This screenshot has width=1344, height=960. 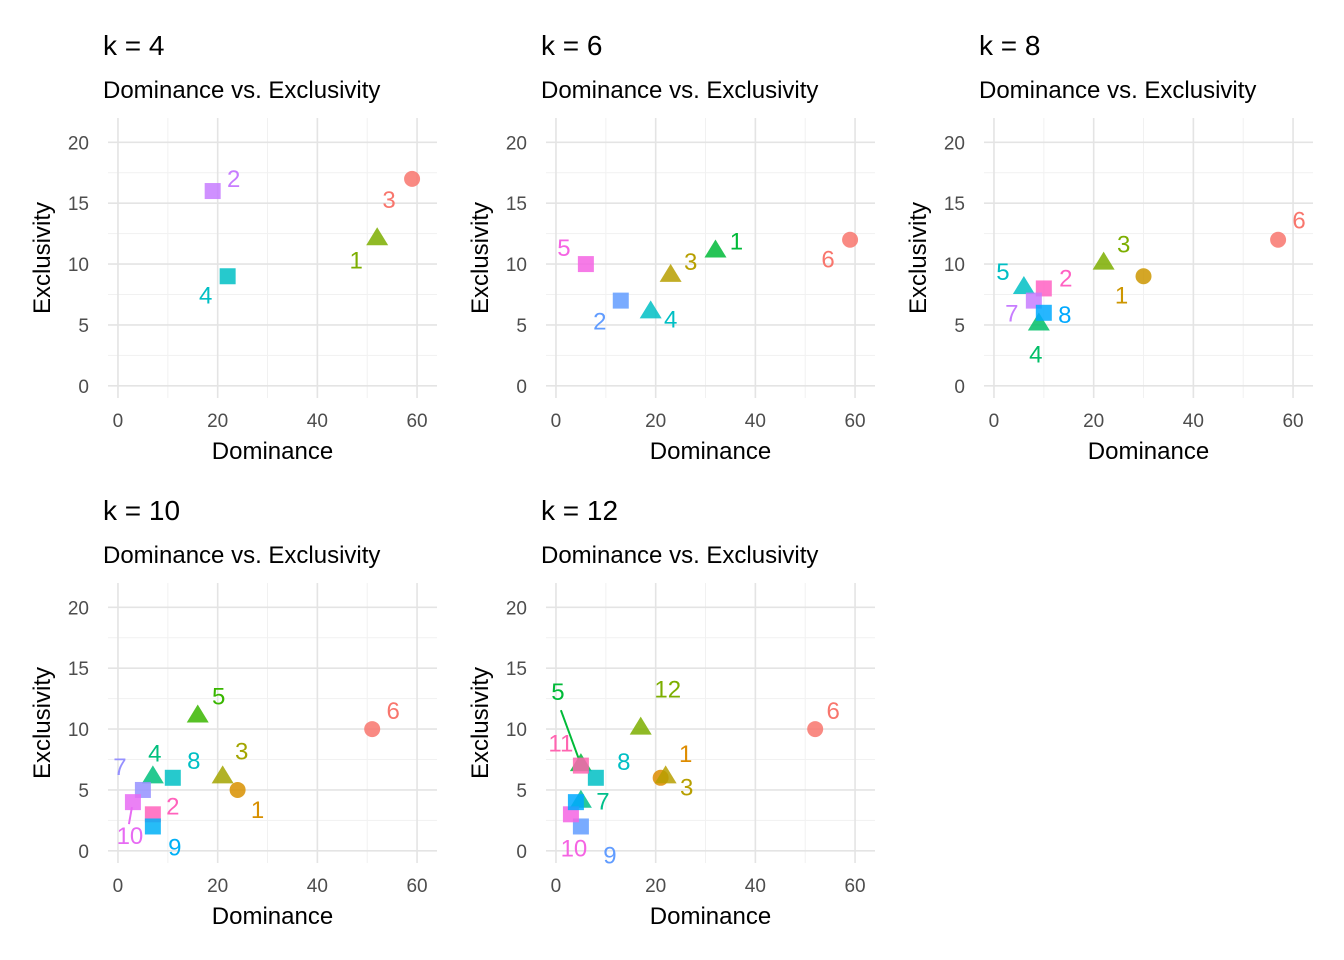 What do you see at coordinates (130, 836) in the screenshot?
I see `point-label-10: 10` at bounding box center [130, 836].